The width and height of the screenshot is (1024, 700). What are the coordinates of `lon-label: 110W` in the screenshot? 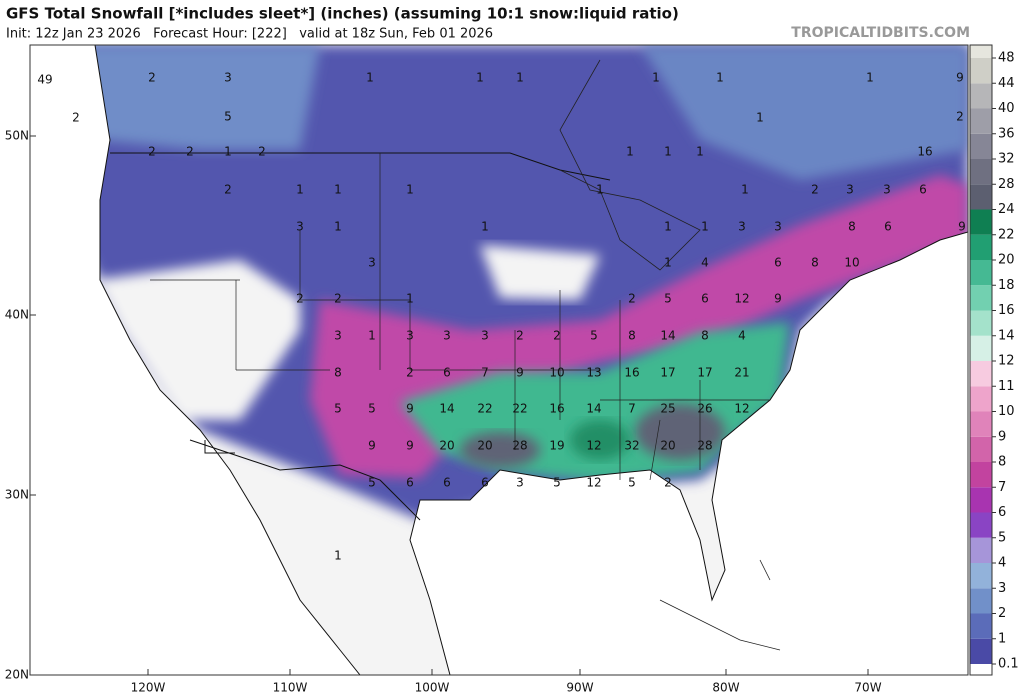 It's located at (290, 688).